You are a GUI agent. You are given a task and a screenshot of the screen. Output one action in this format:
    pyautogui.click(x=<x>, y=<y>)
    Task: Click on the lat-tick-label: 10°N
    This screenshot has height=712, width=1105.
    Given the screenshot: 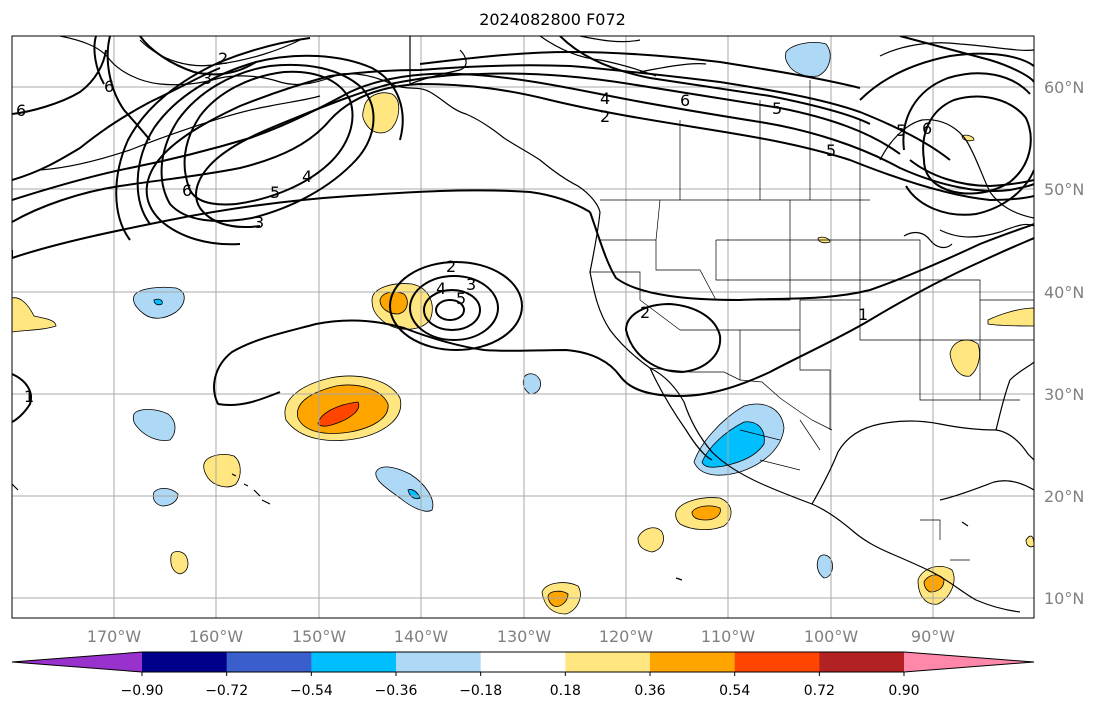 What is the action you would take?
    pyautogui.click(x=1064, y=598)
    